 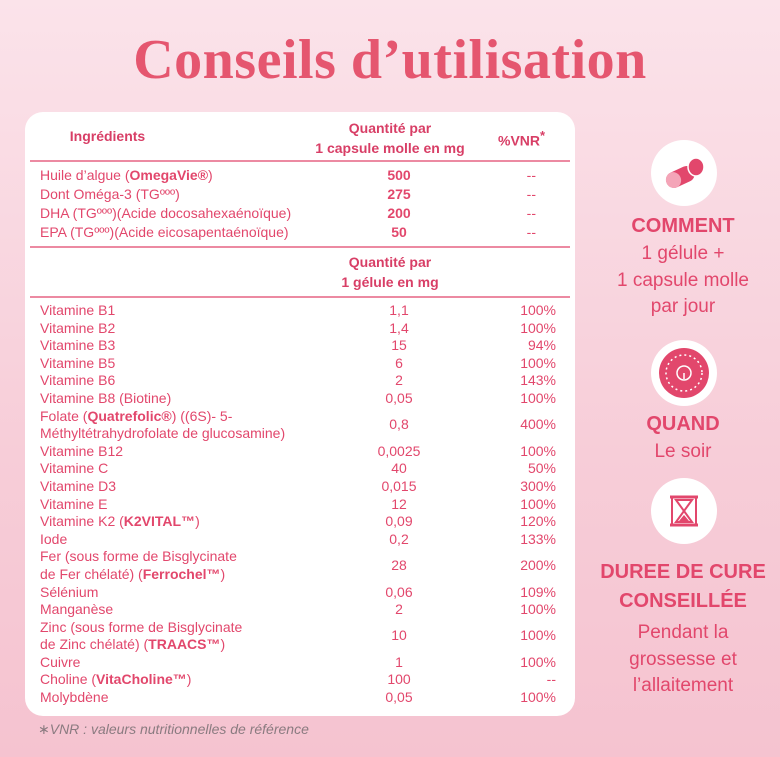 What do you see at coordinates (60, 661) in the screenshot?
I see `name-part: Cuivre` at bounding box center [60, 661].